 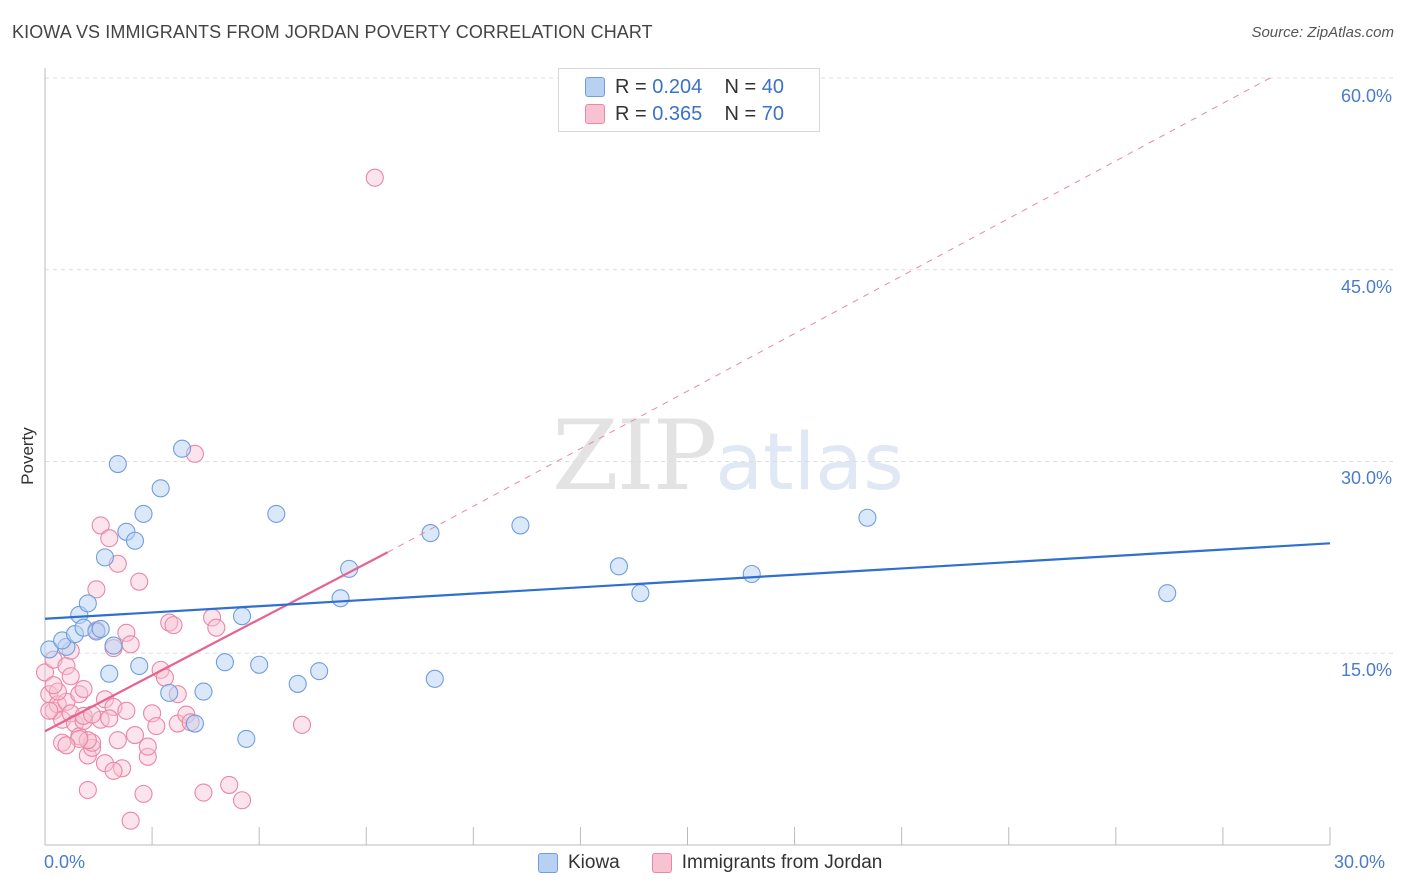 I want to click on jordan-swatch, so click(x=595, y=114).